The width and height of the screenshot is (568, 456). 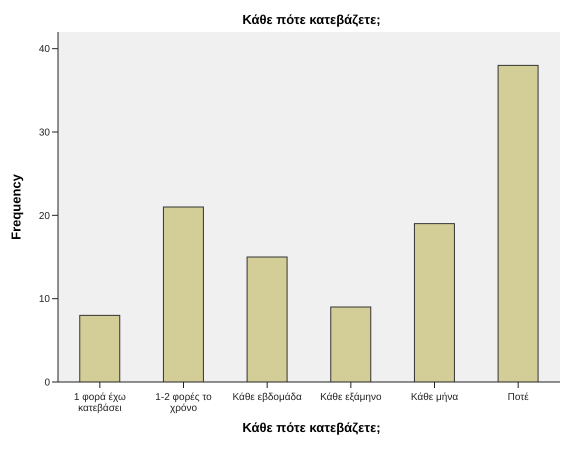 I want to click on x-tick-label: Ποτέ, so click(x=519, y=397).